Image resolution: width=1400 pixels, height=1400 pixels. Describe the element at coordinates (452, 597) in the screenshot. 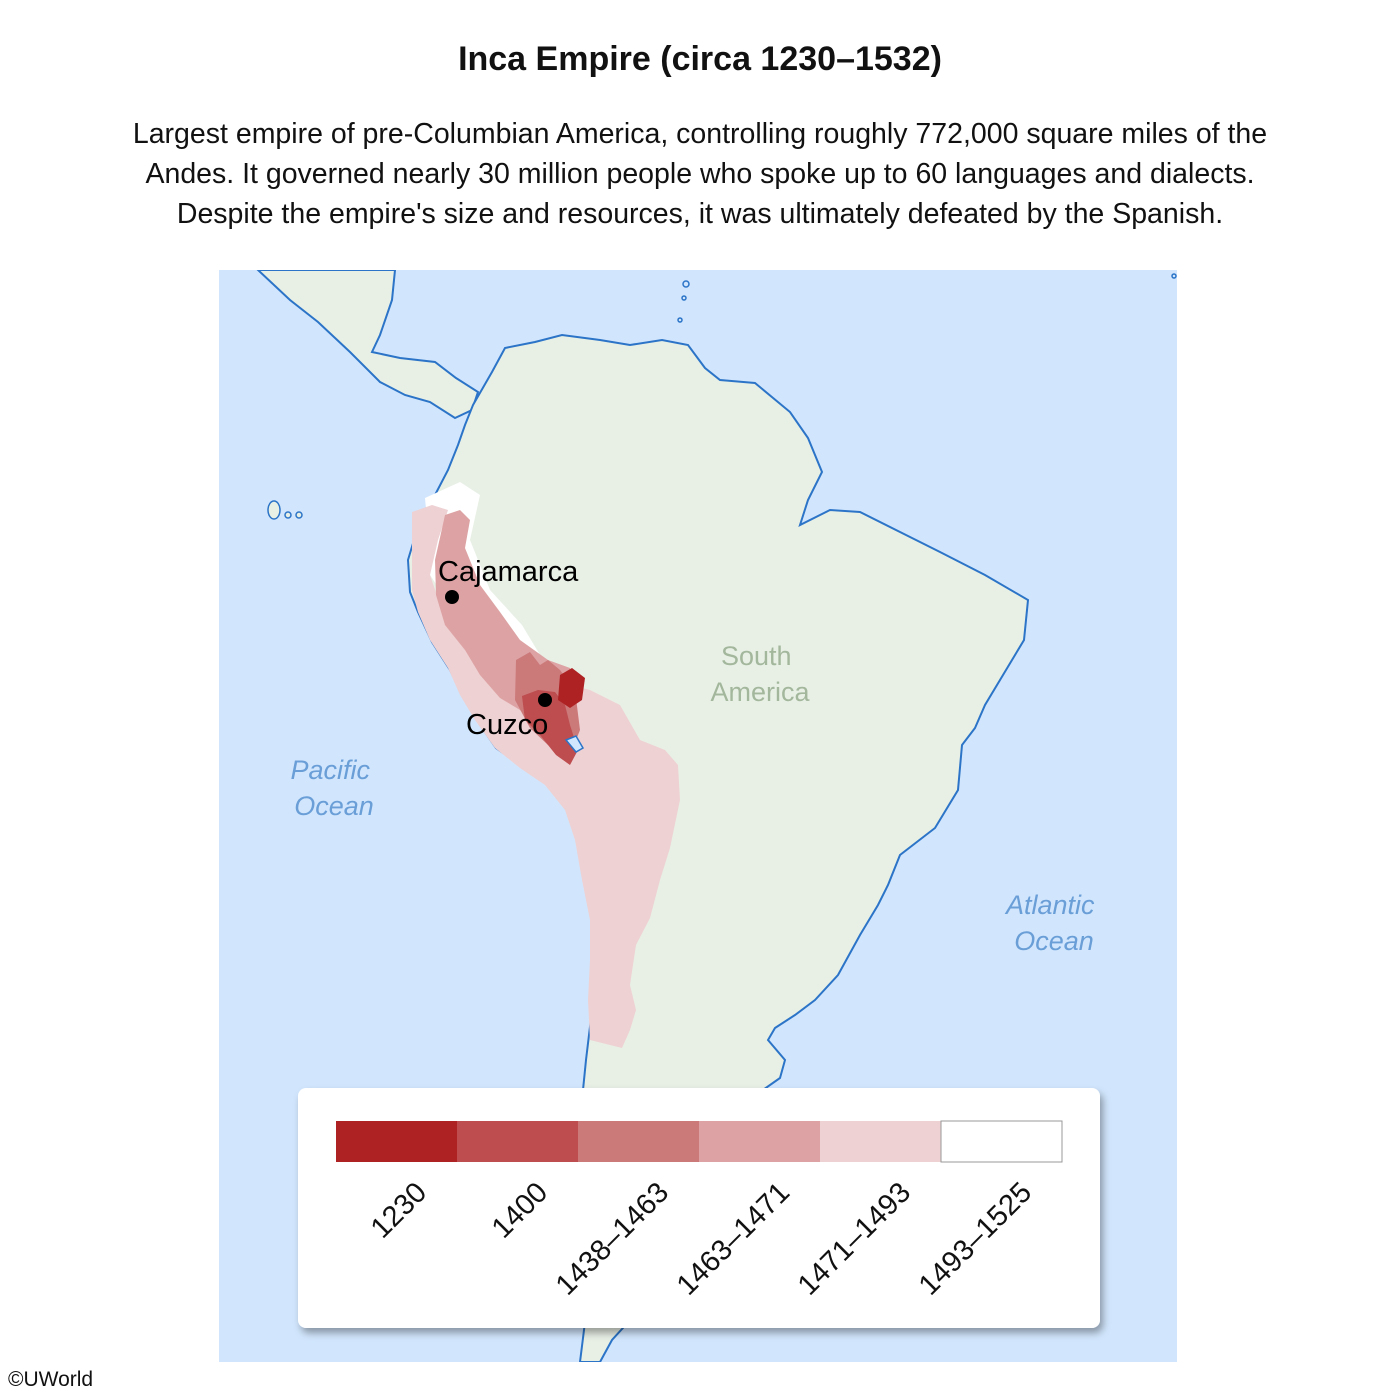

I see `cajamarca-marker` at that location.